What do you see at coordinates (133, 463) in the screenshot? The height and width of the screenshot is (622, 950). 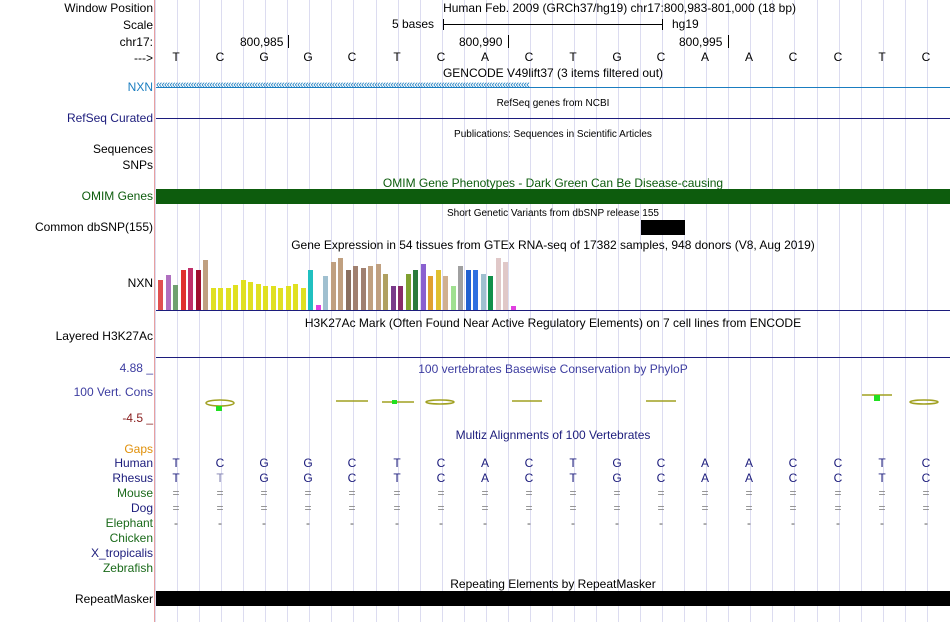 I see `species-label-human: Human` at bounding box center [133, 463].